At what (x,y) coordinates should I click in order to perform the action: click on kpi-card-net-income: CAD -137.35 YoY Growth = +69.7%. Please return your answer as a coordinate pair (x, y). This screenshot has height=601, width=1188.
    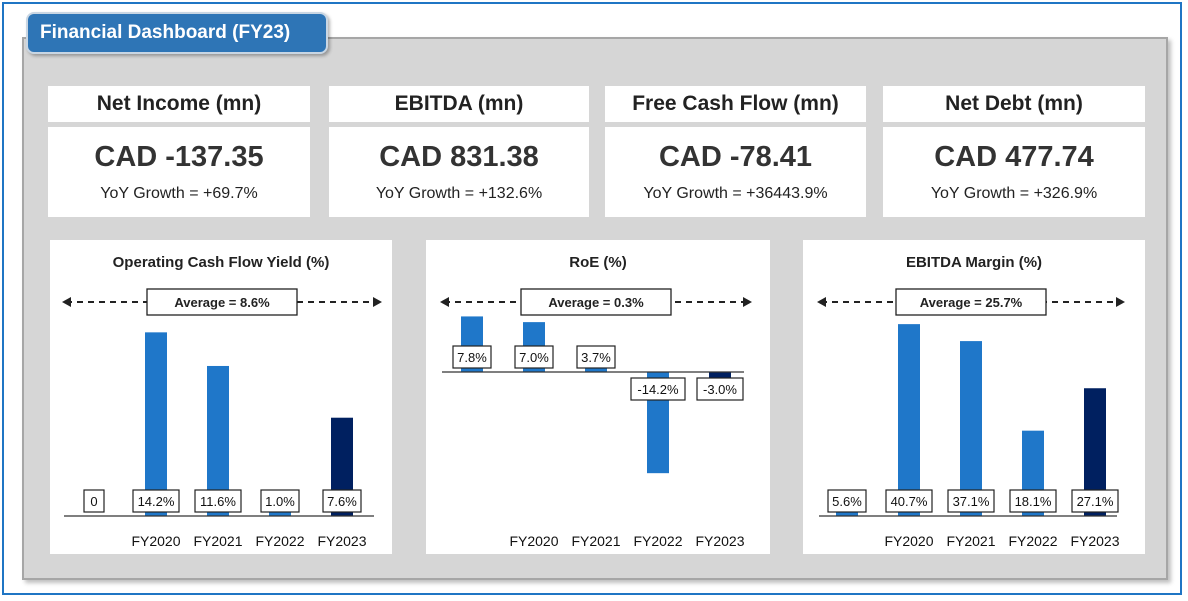
    Looking at the image, I should click on (179, 172).